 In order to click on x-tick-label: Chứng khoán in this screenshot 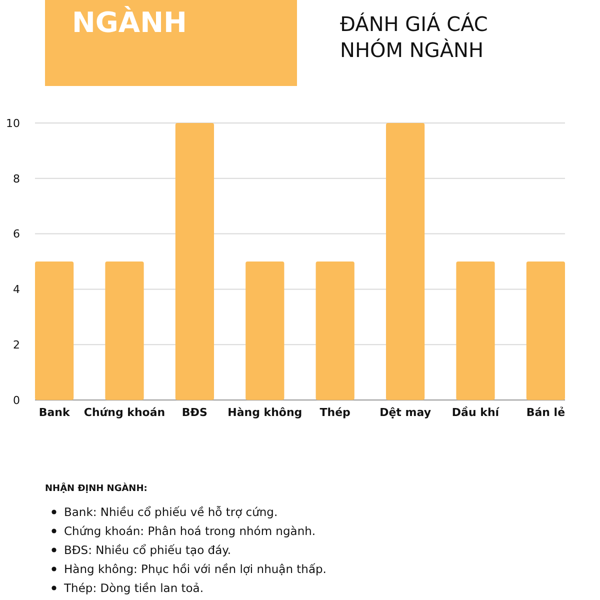, I will do `click(125, 412)`.